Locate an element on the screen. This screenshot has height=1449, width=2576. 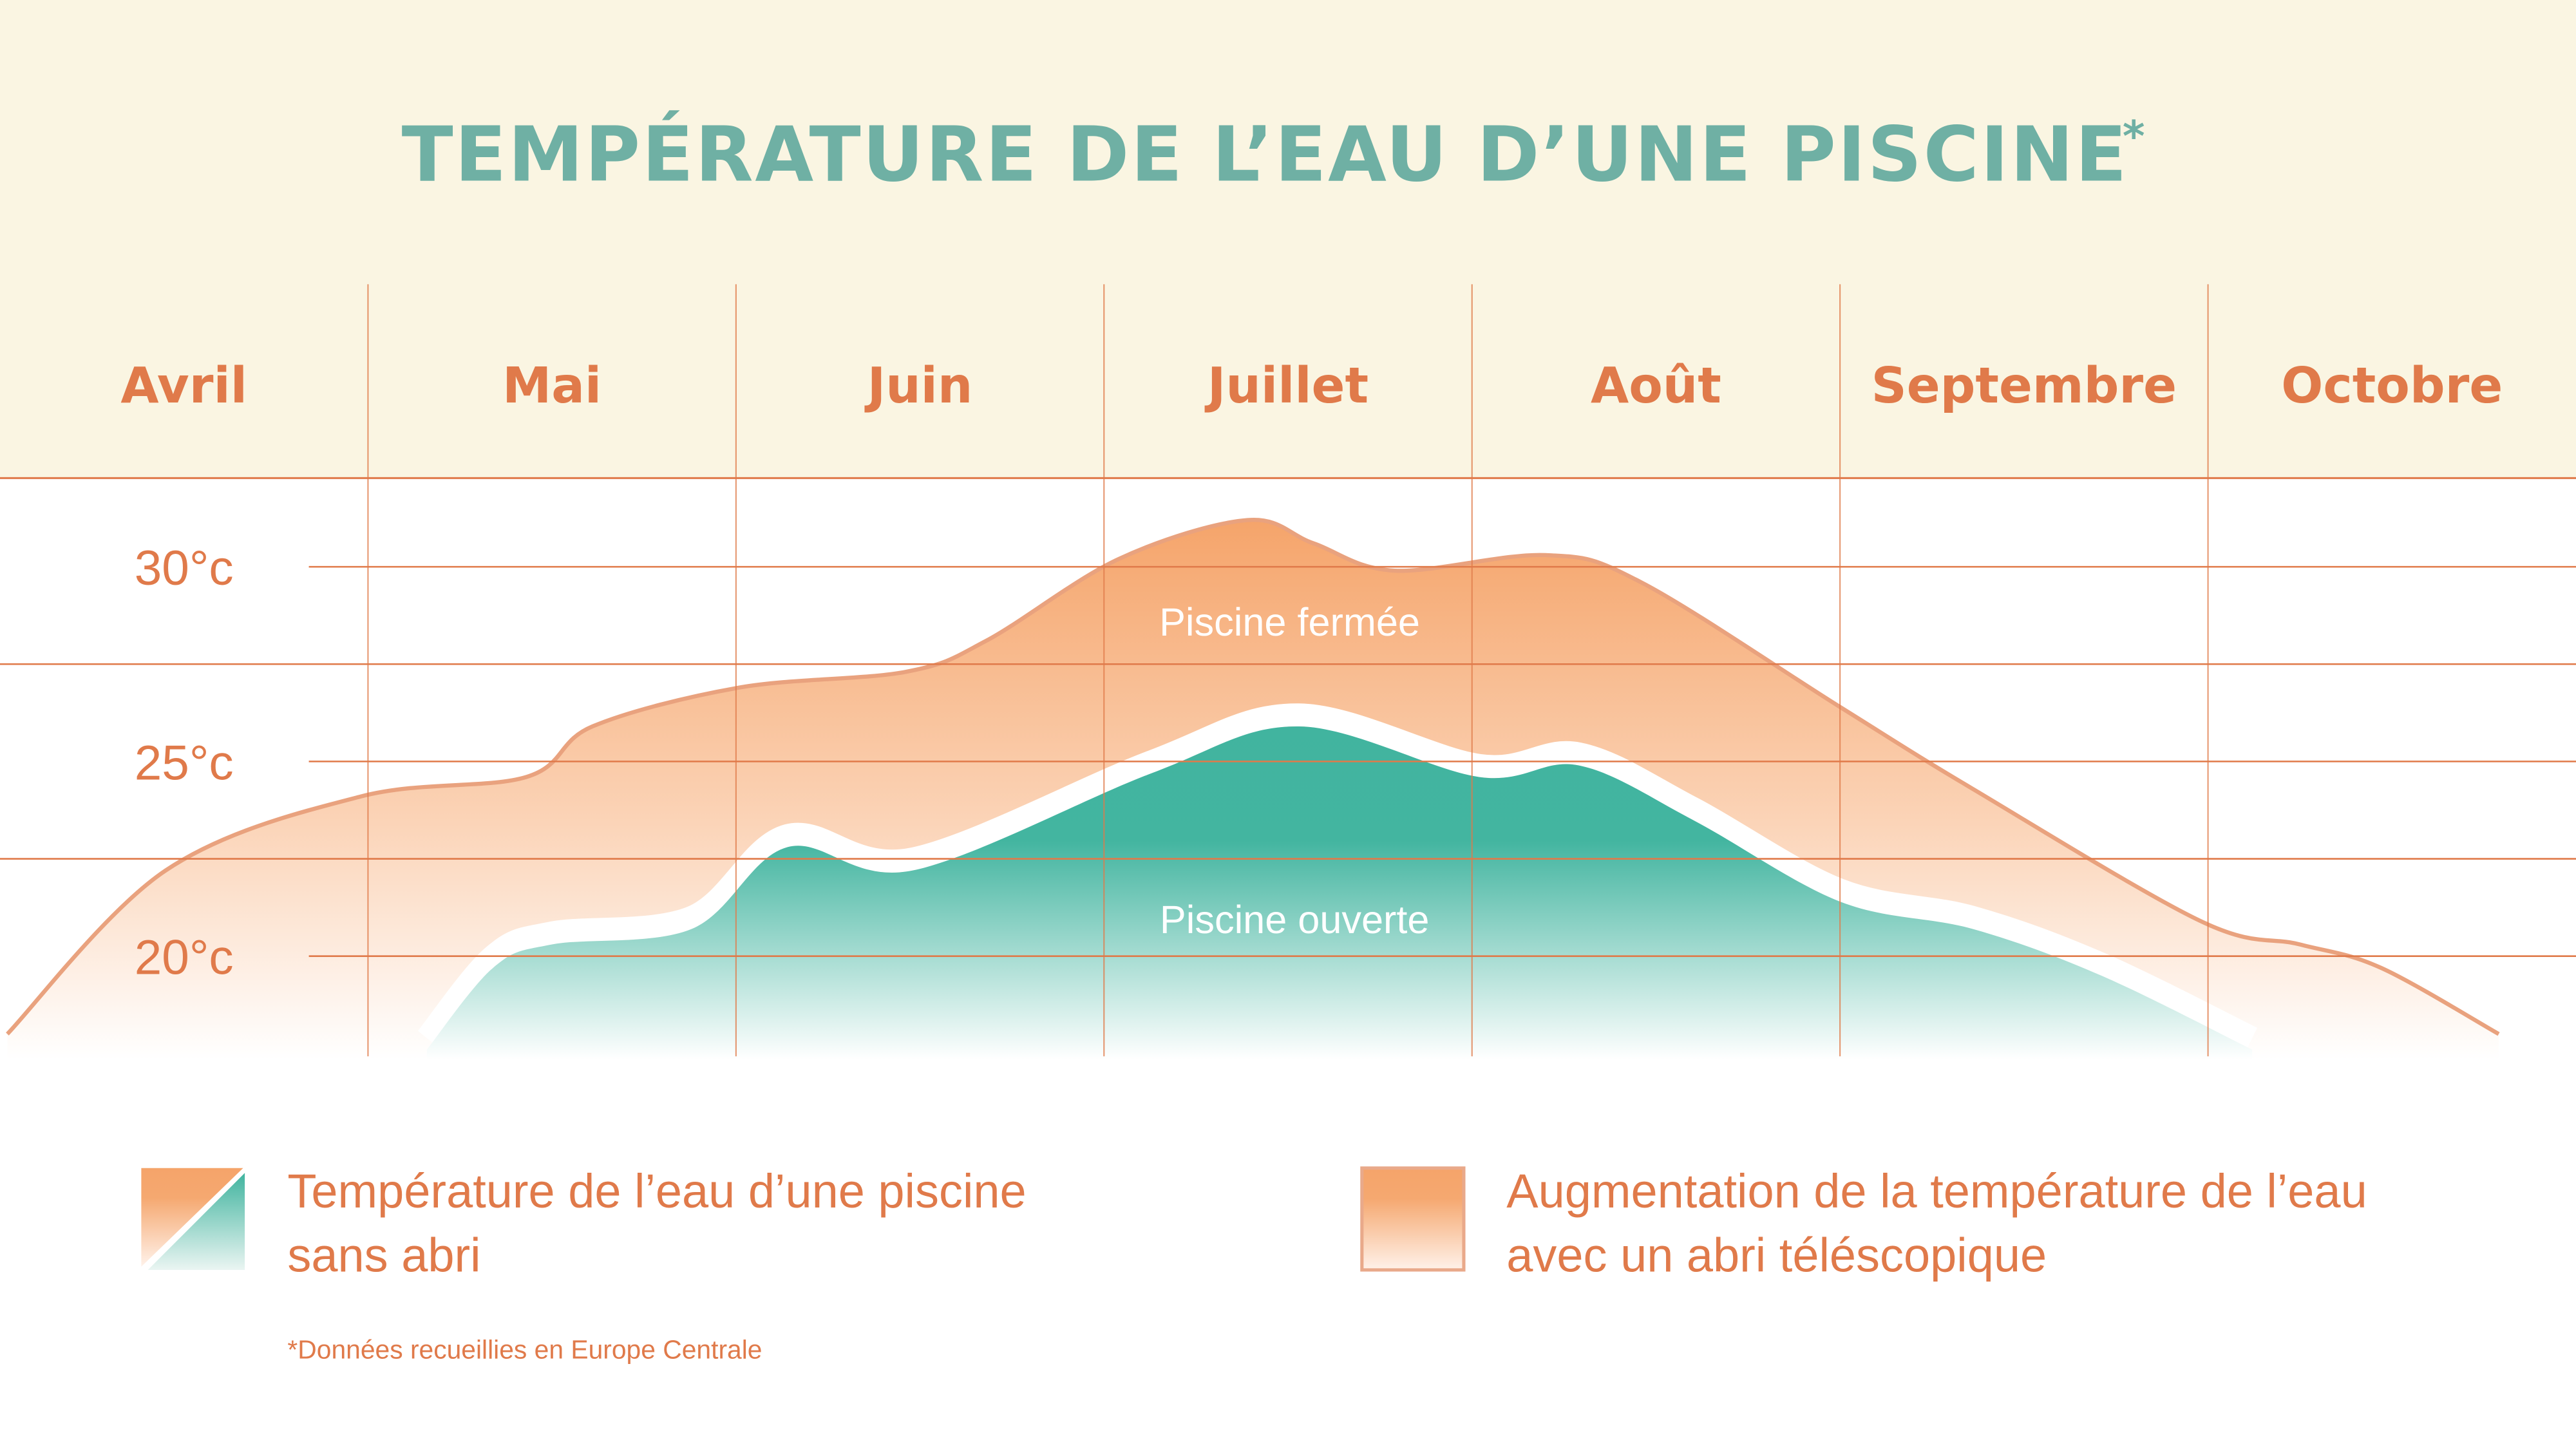
series-label-open: Piscine ouverte is located at coordinates (1295, 920).